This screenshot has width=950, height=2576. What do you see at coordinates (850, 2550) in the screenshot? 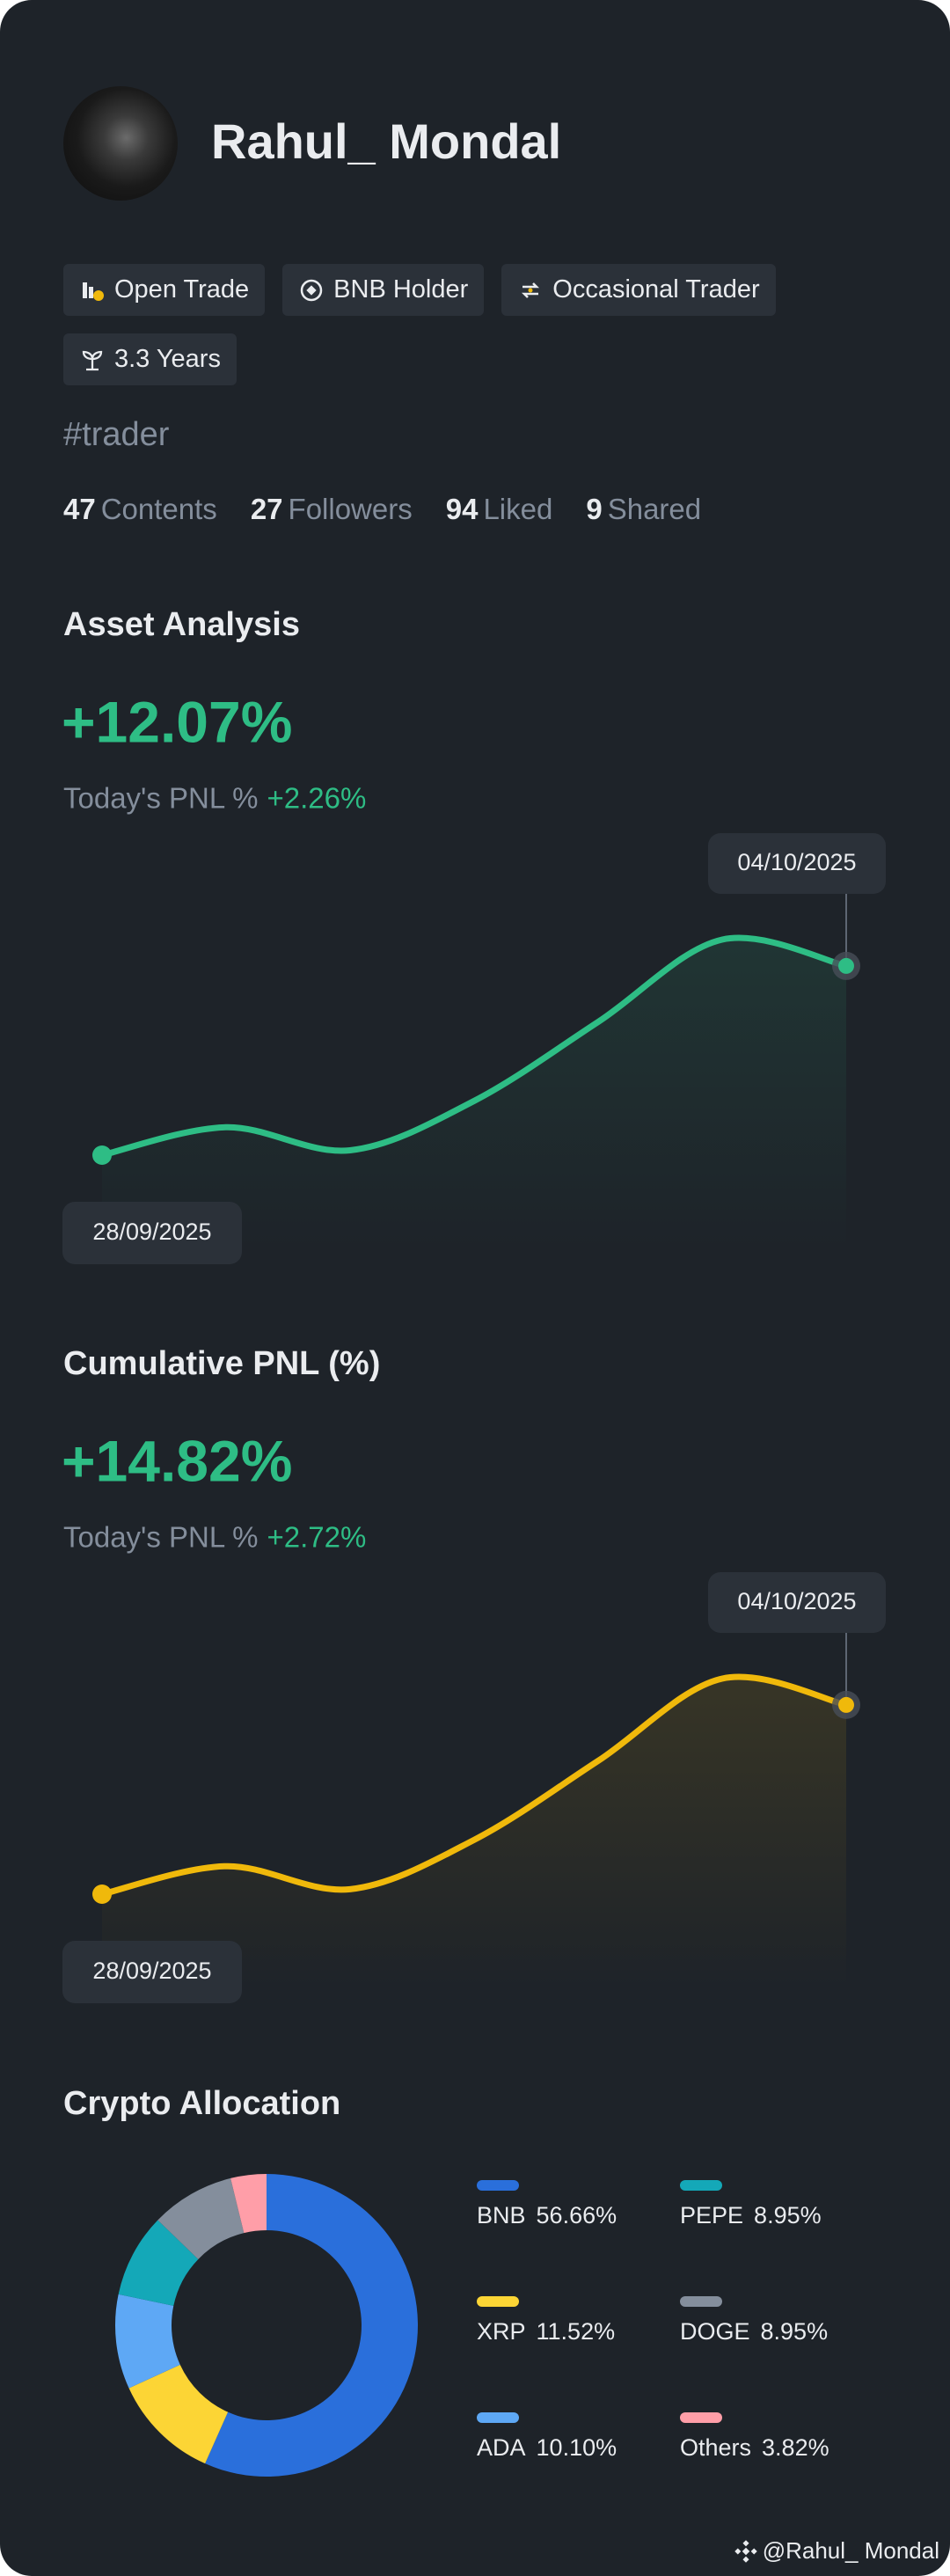
I see `watermark-text: @Rahul_ Mondal` at bounding box center [850, 2550].